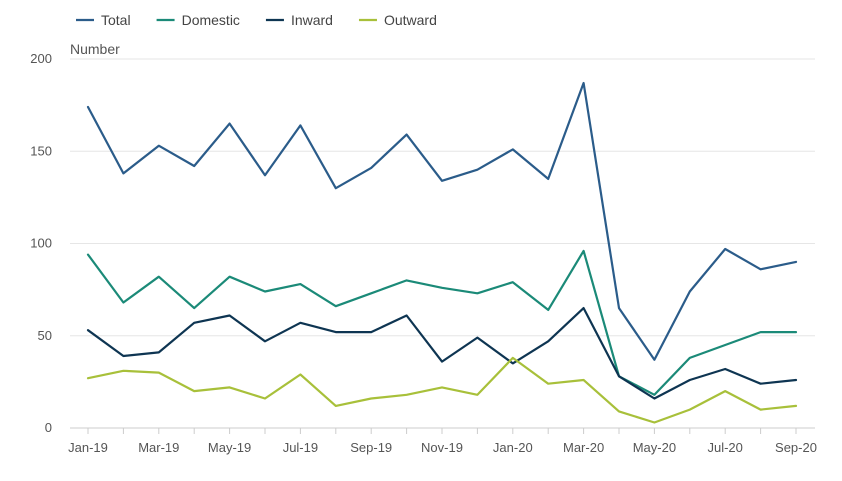  I want to click on x-tick-label: Jan-19, so click(88, 447).